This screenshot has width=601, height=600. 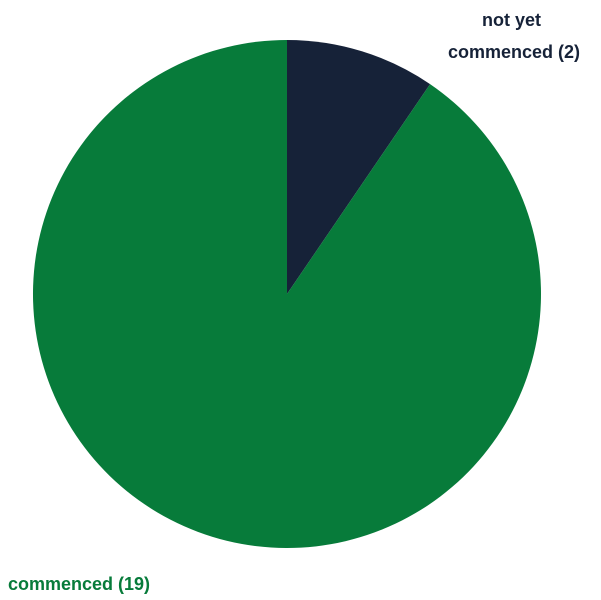 I want to click on slice-label-line-1: commenced (19), so click(x=79, y=584).